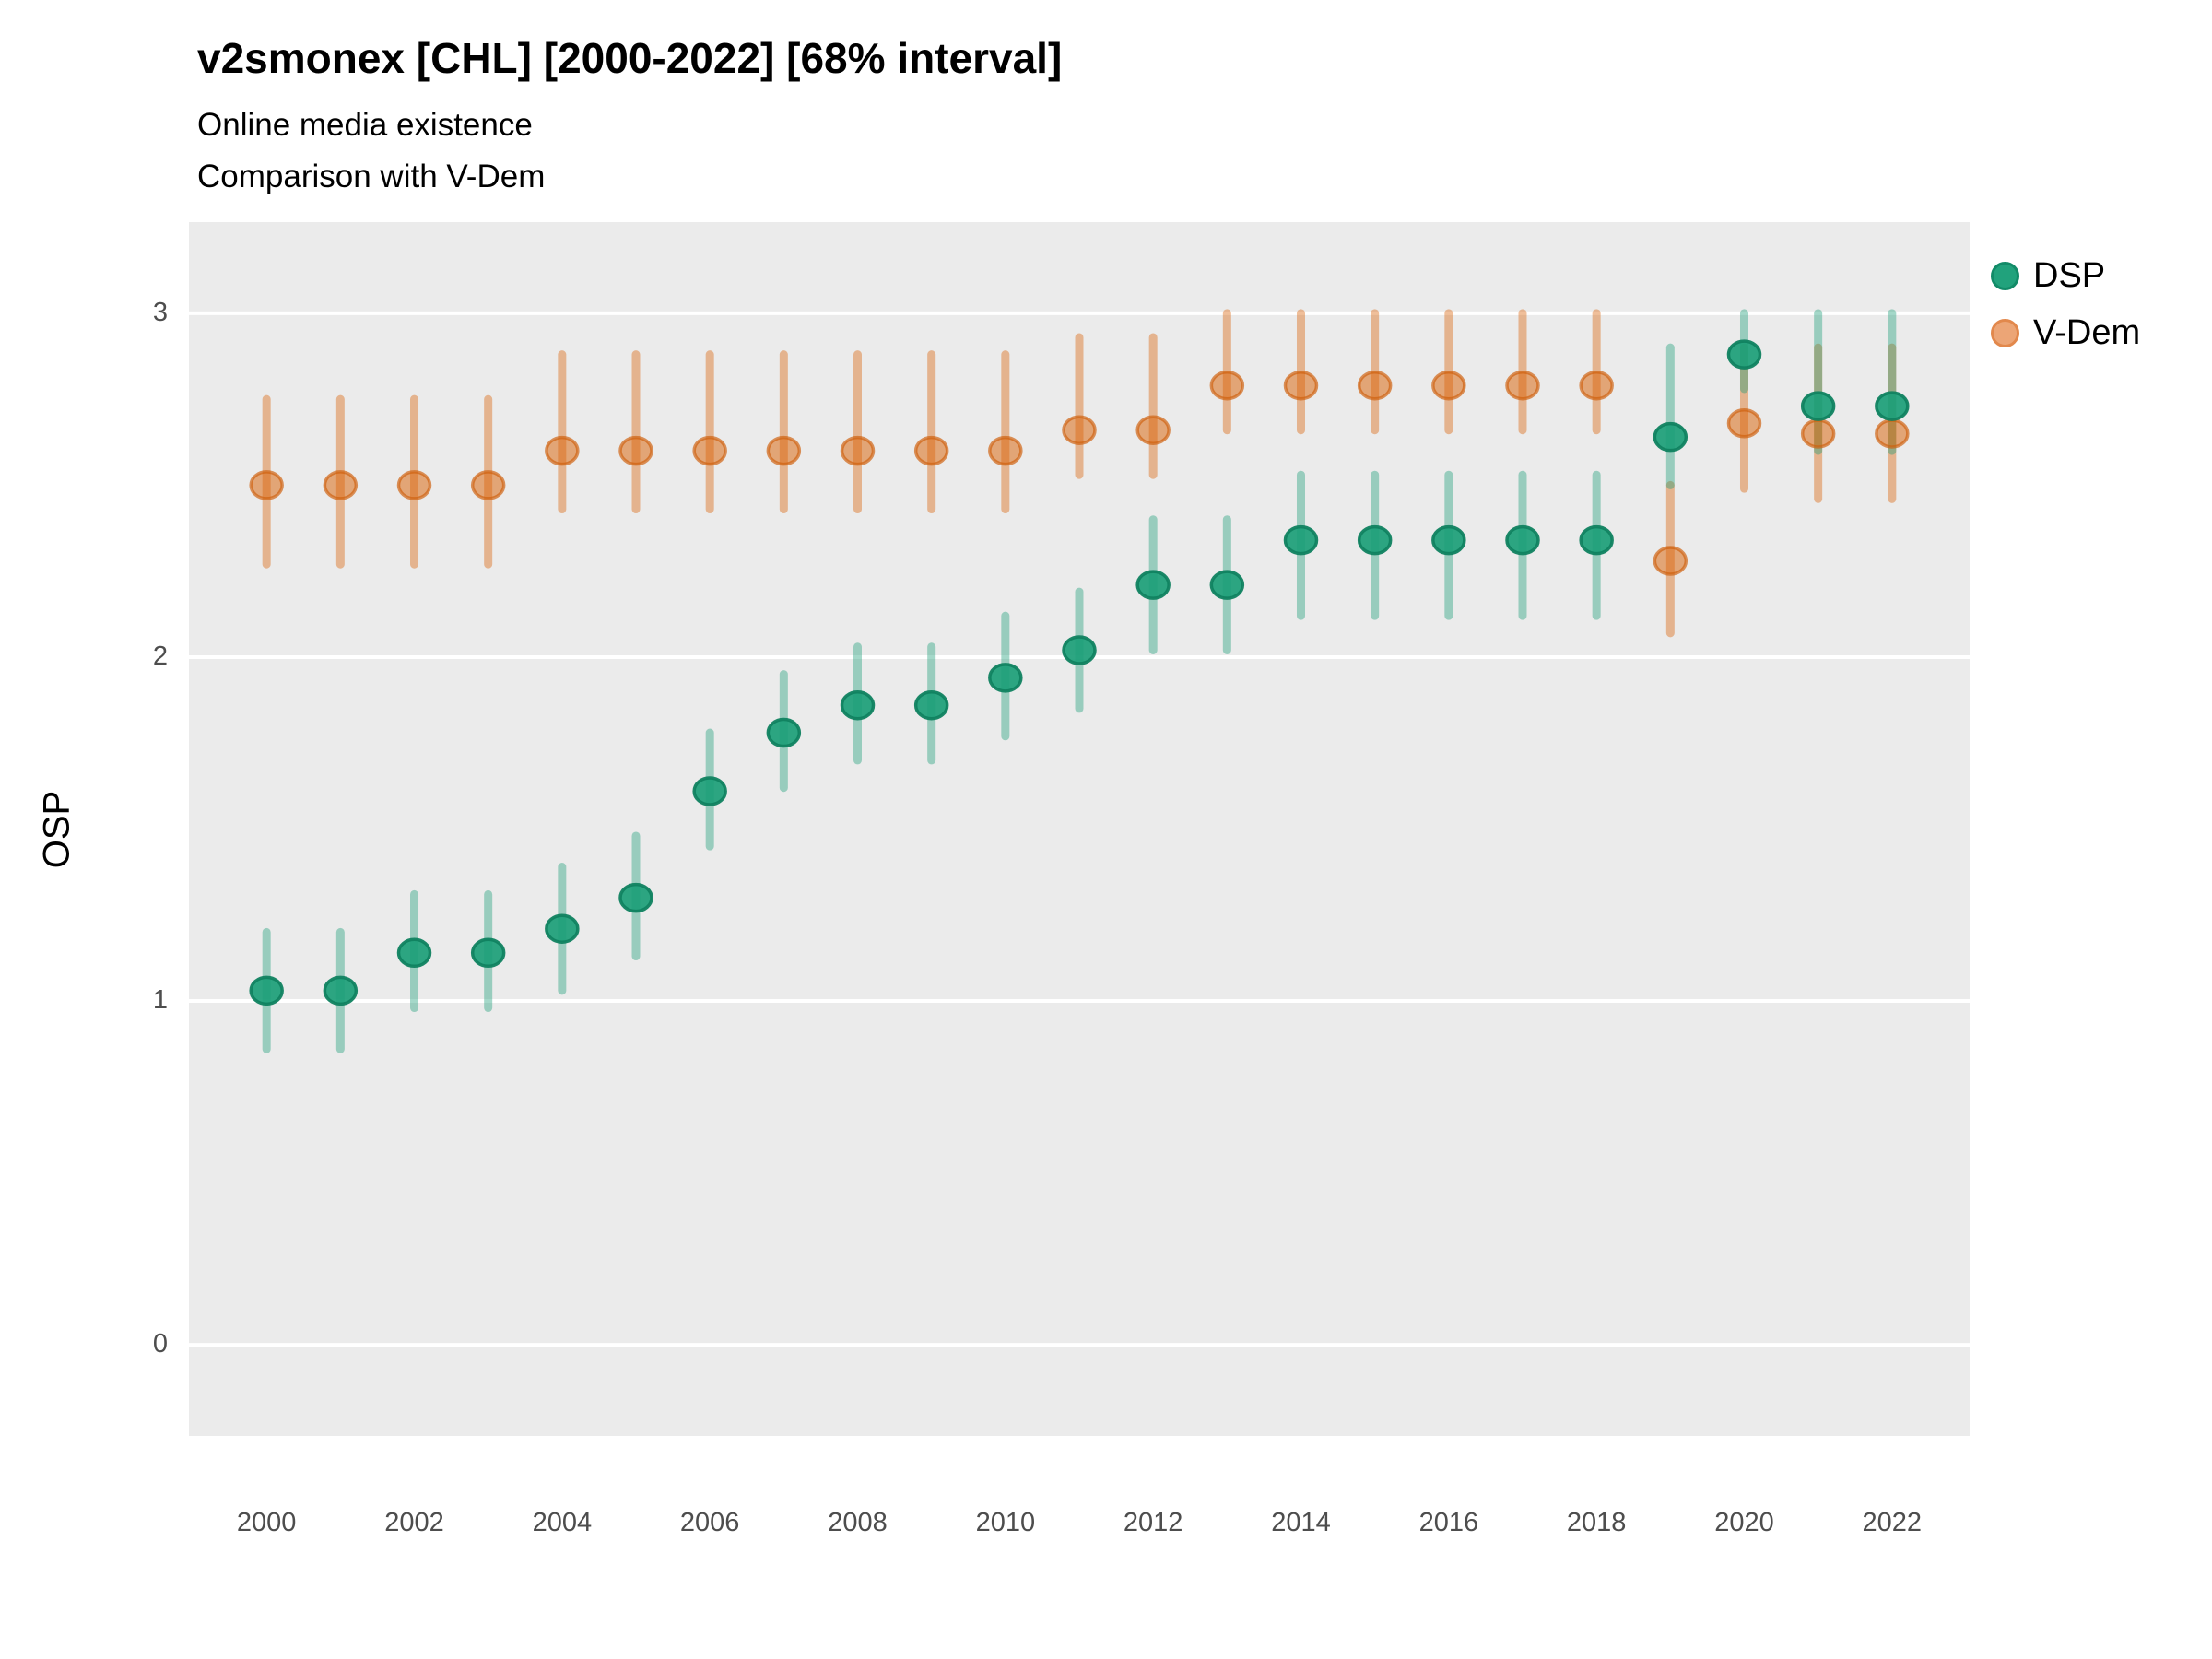 This screenshot has height=1659, width=2212. What do you see at coordinates (1079, 650) in the screenshot?
I see `dsp-data-point-2011` at bounding box center [1079, 650].